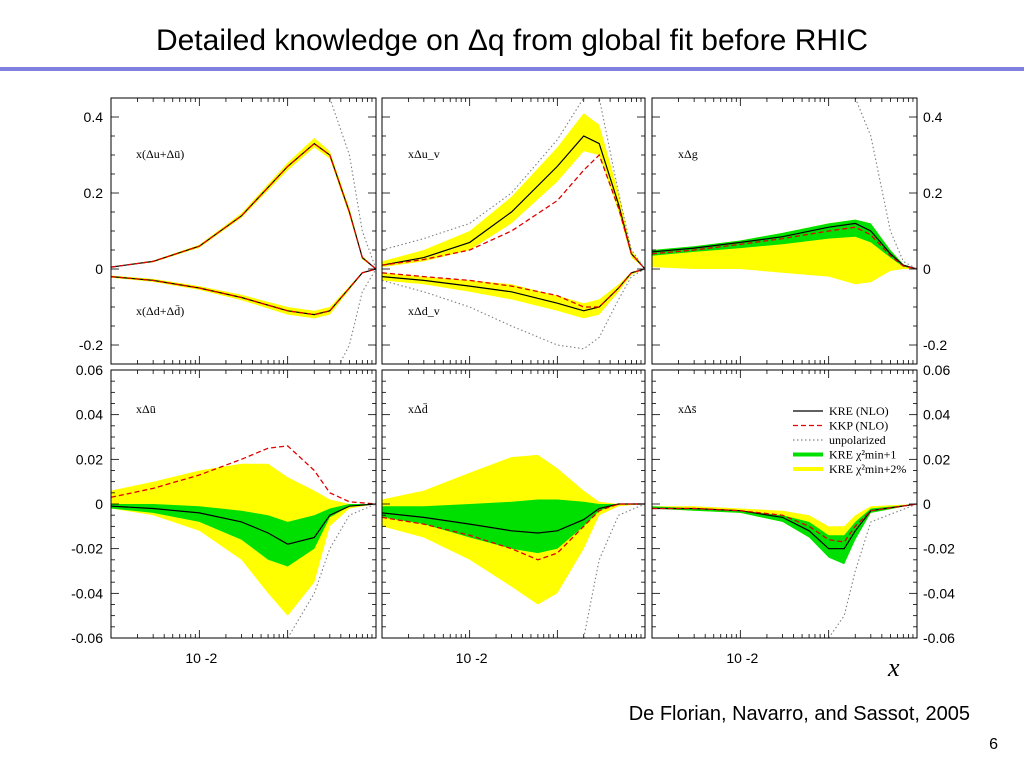 This screenshot has height=768, width=1024. I want to click on curve-label: x(Δu+Δū), so click(160, 154).